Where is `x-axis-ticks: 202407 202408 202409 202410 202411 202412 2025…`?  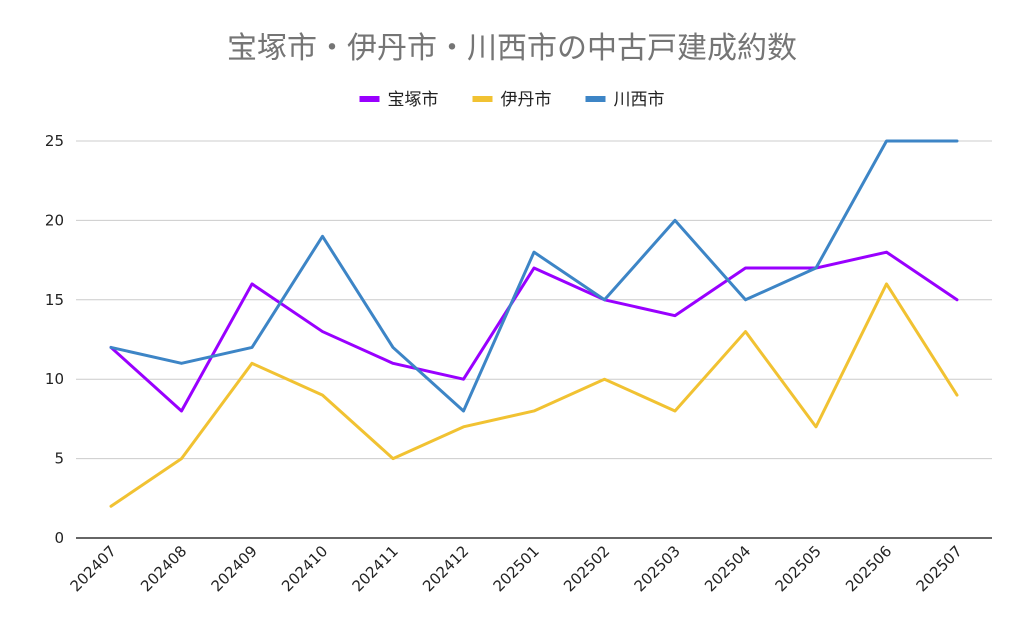
x-axis-ticks: 202407 202408 202409 202410 202411 202412 2025… is located at coordinates (516, 568).